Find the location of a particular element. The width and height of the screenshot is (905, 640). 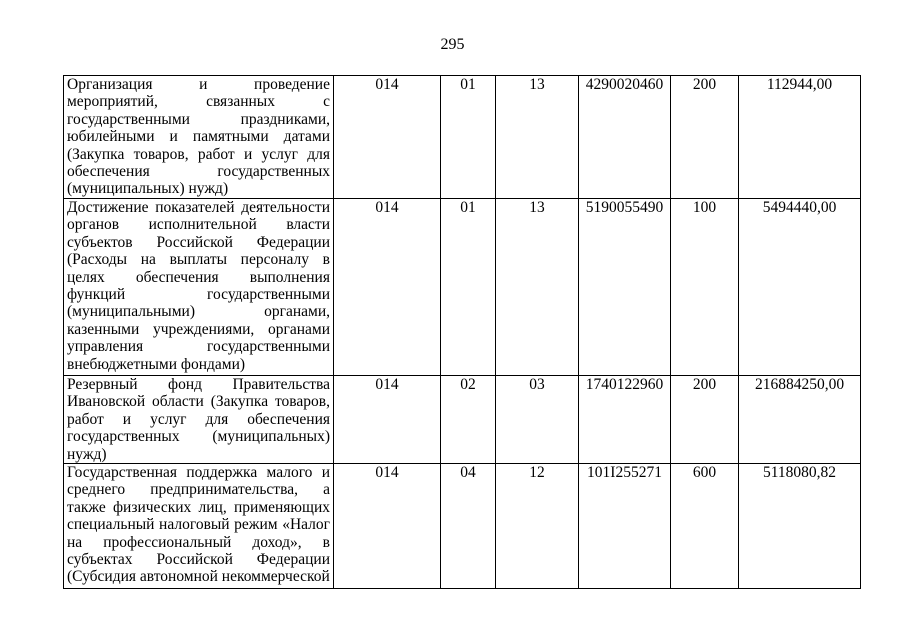

cell-amount: 112944,00 is located at coordinates (799, 137).